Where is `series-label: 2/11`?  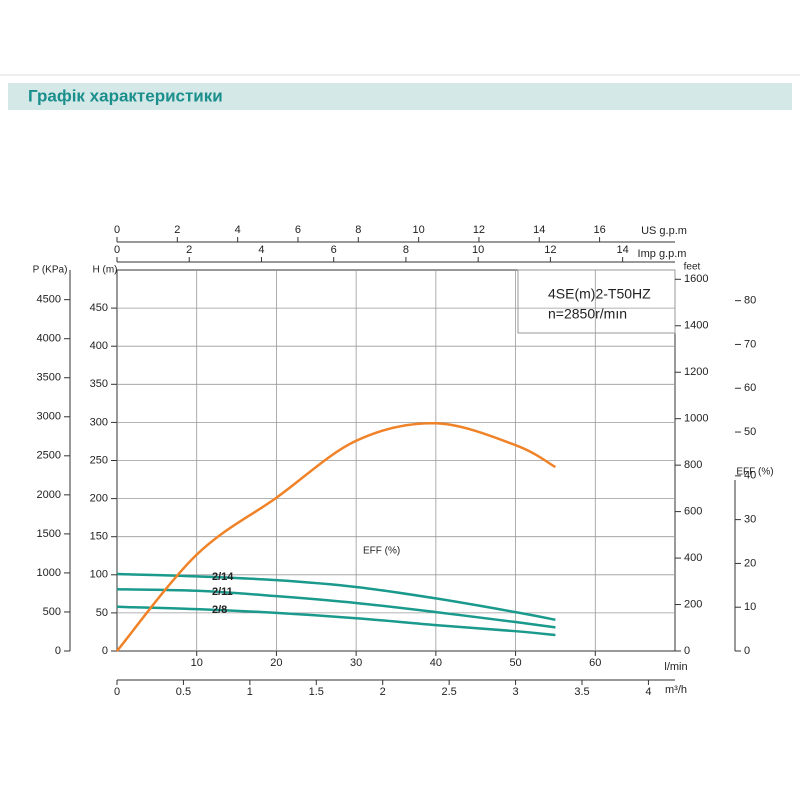
series-label: 2/11 is located at coordinates (222, 592).